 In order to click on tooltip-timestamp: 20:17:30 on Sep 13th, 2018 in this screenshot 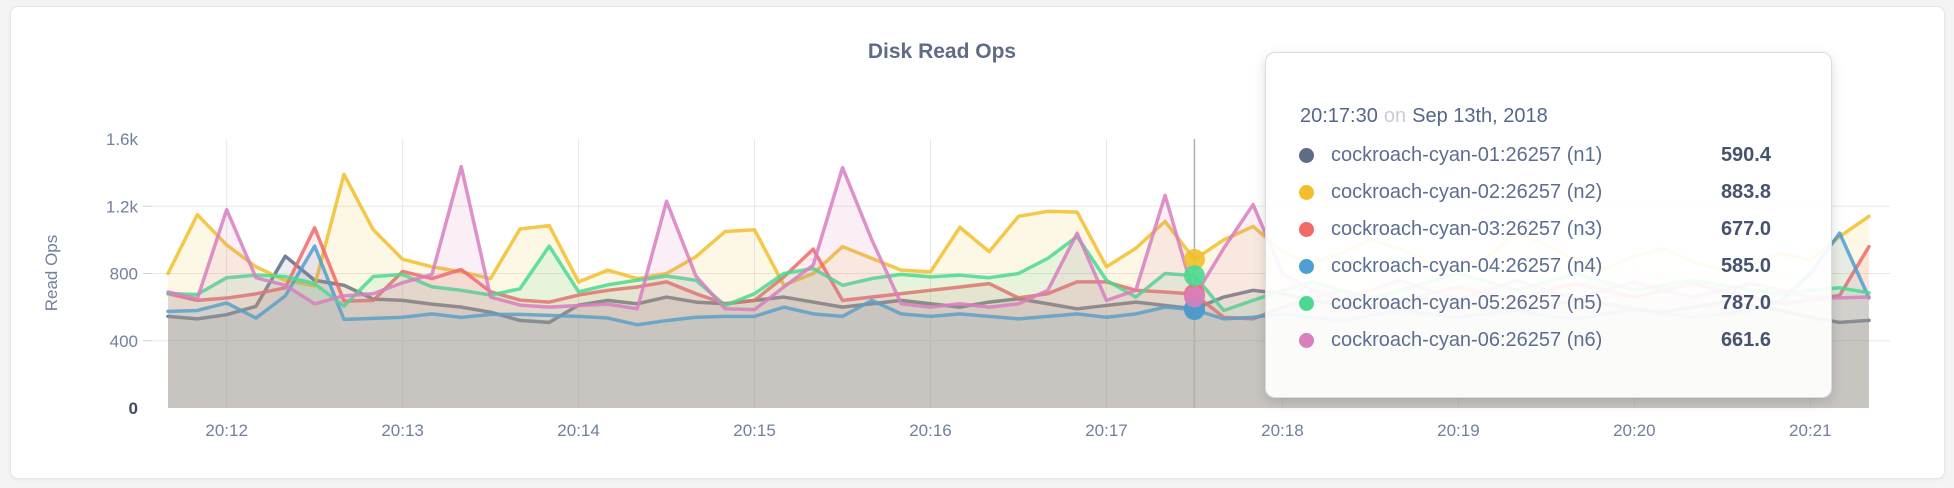, I will do `click(1424, 116)`.